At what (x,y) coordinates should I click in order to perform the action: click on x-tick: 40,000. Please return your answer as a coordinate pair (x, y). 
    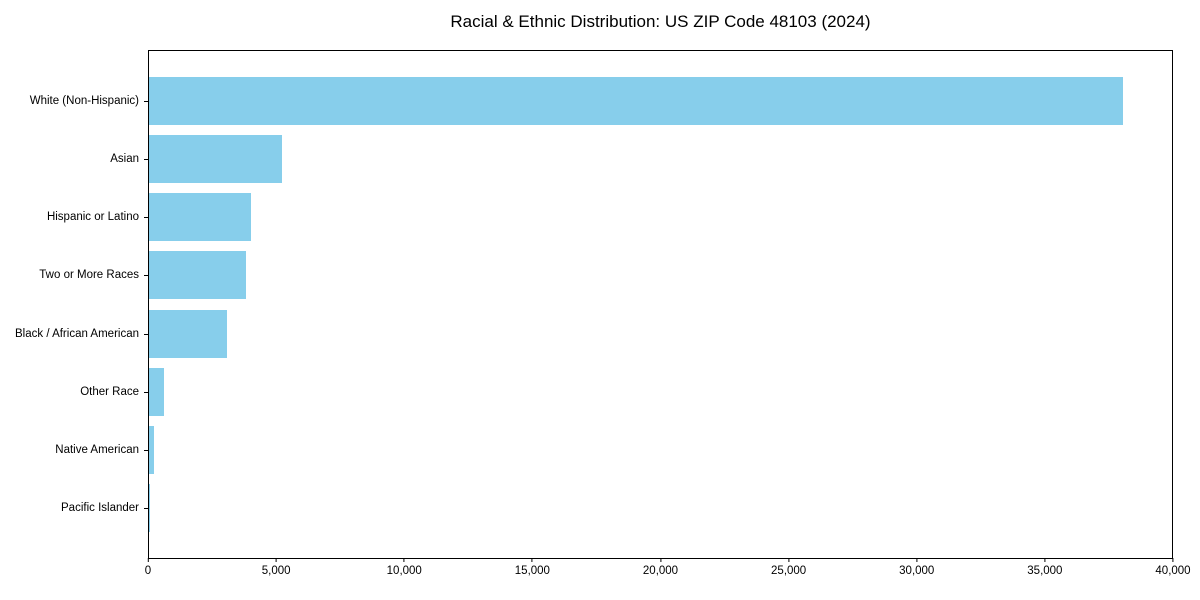
    Looking at the image, I should click on (1173, 567).